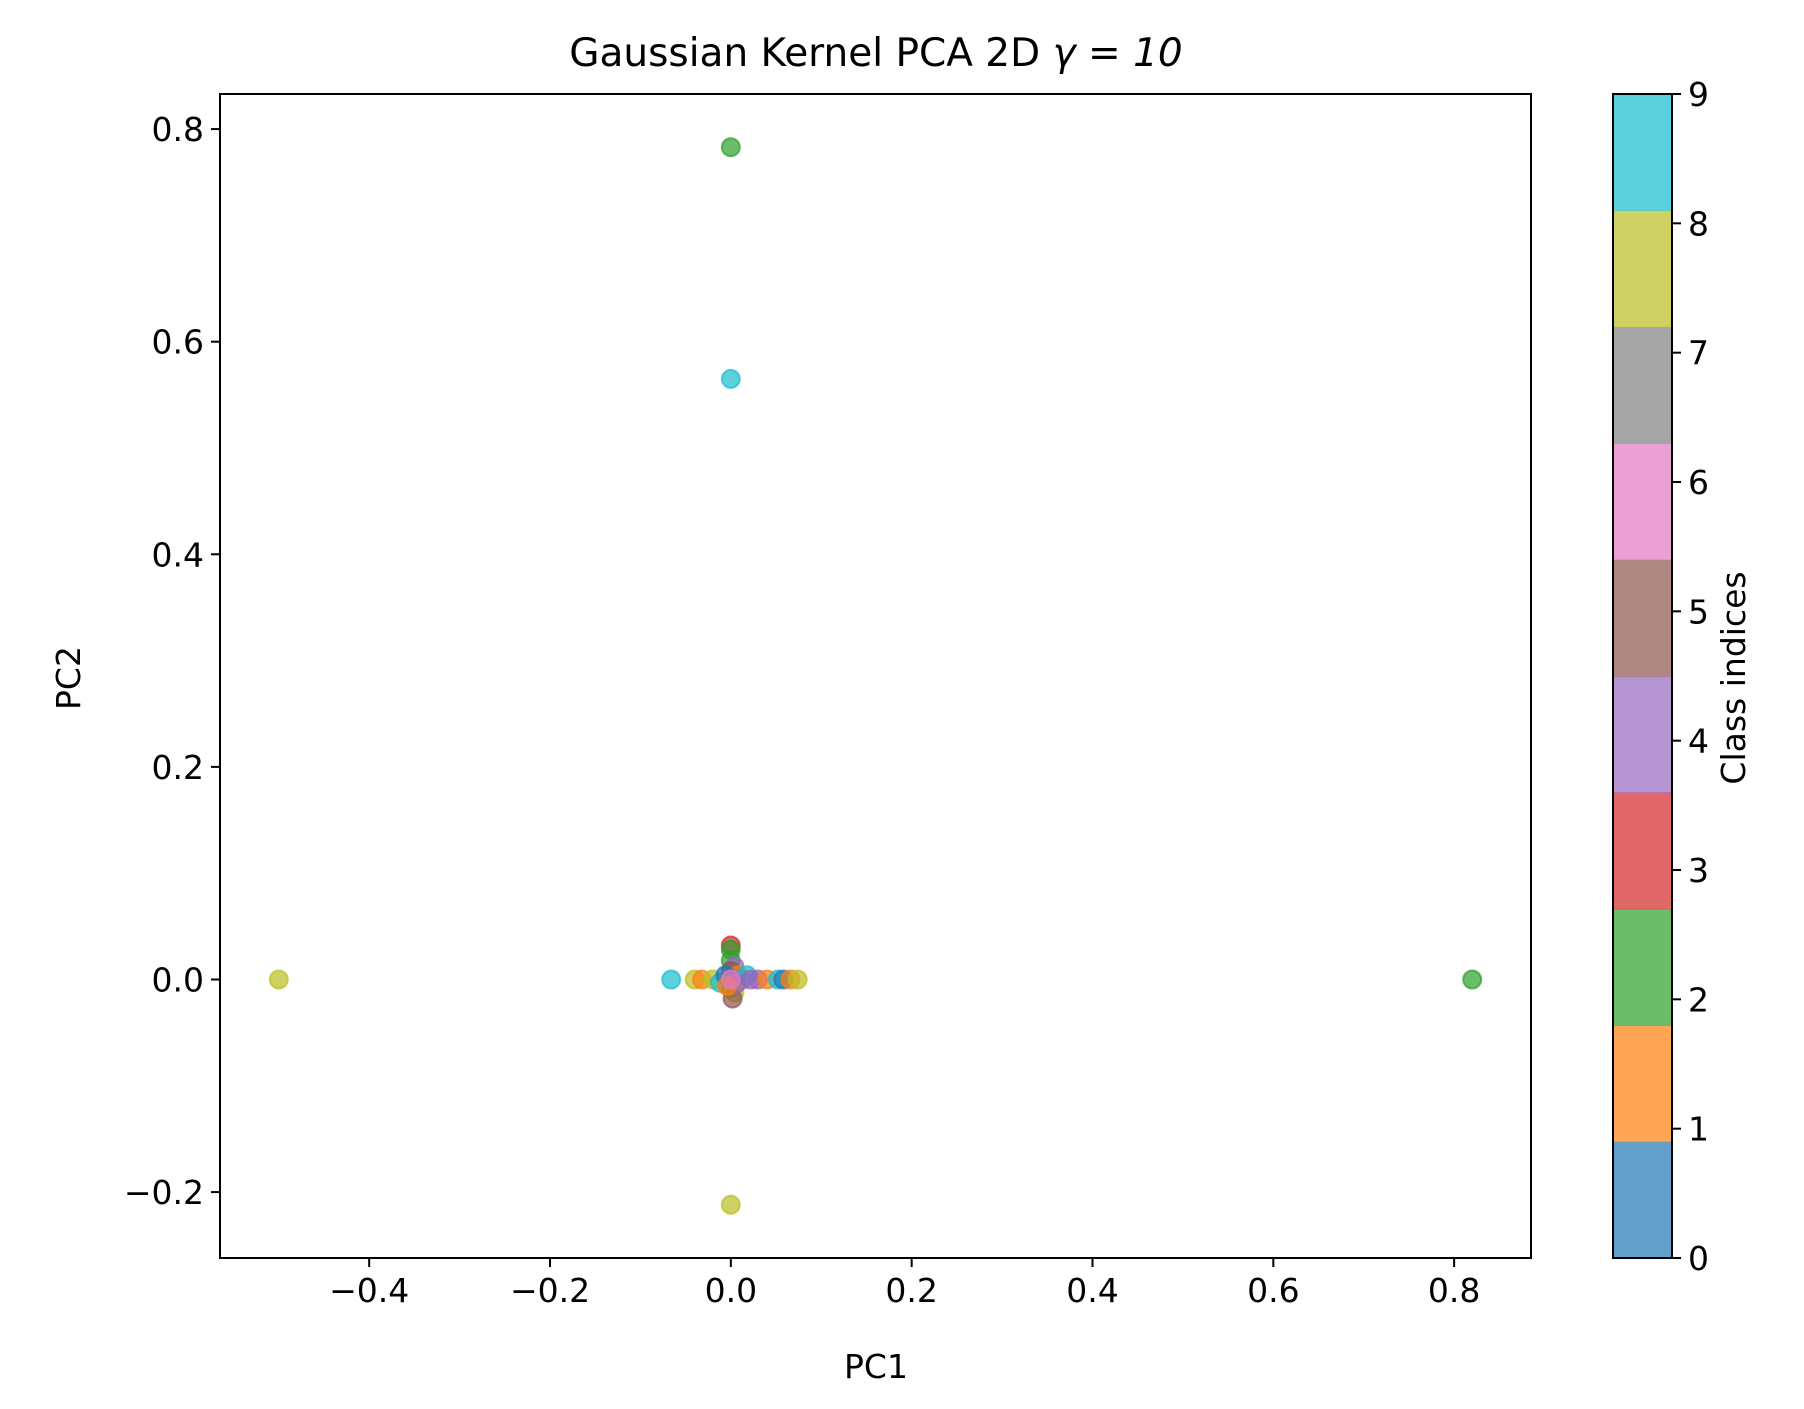 The width and height of the screenshot is (1804, 1409). Describe the element at coordinates (178, 129) in the screenshot. I see `y-tick-label: 0.8` at that location.